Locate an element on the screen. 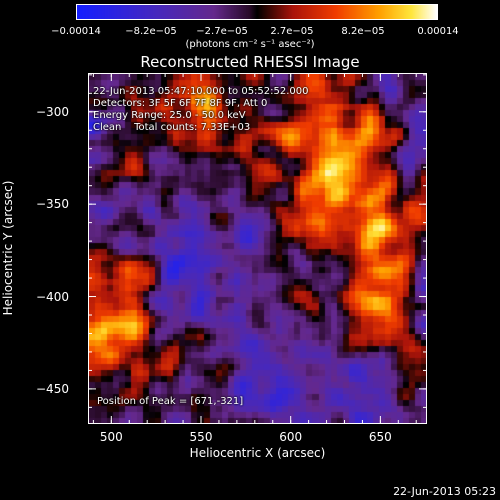  colorbar-tick-label: −0.00014 is located at coordinates (76, 31).